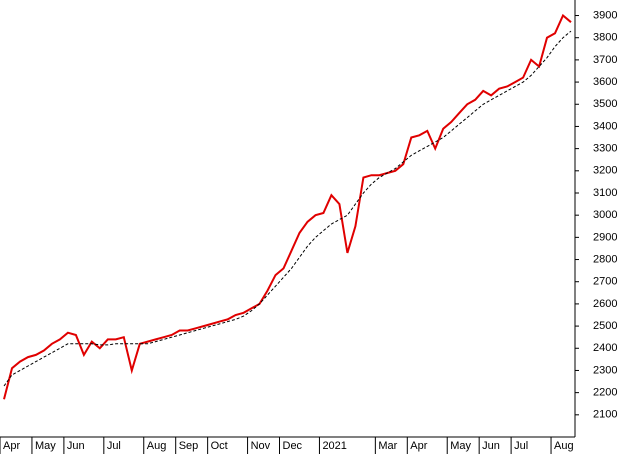 This screenshot has height=454, width=624. Describe the element at coordinates (605, 215) in the screenshot. I see `y-tick-label: 3000` at that location.